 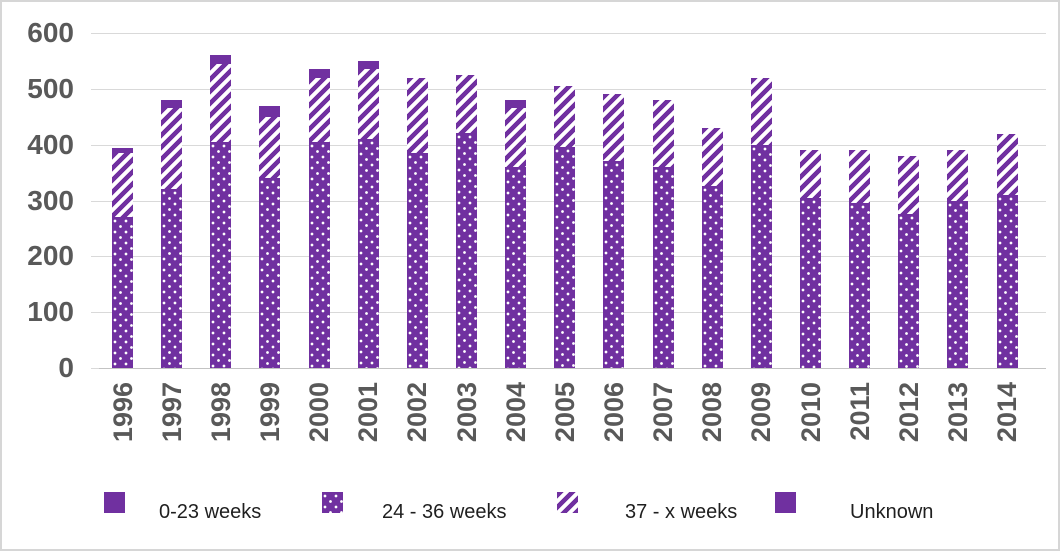 I want to click on x-axis-label: 2008, so click(x=712, y=412).